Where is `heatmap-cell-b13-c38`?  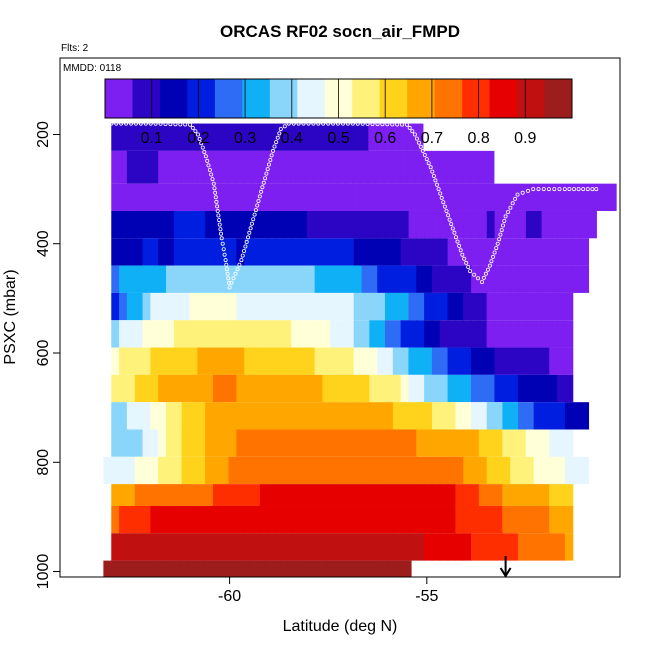 heatmap-cell-b13-c38 is located at coordinates (412, 495).